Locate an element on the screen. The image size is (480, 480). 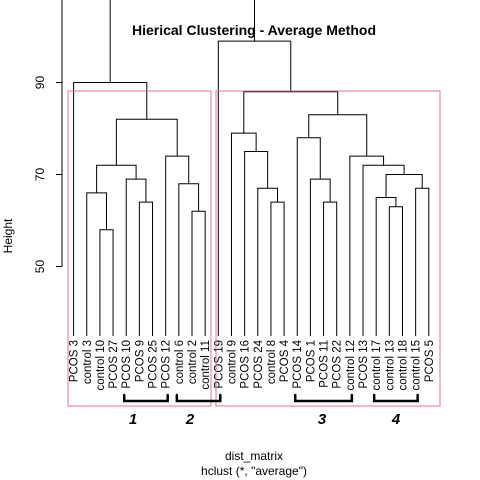
x-axis-label: dist_matrix is located at coordinates (254, 456).